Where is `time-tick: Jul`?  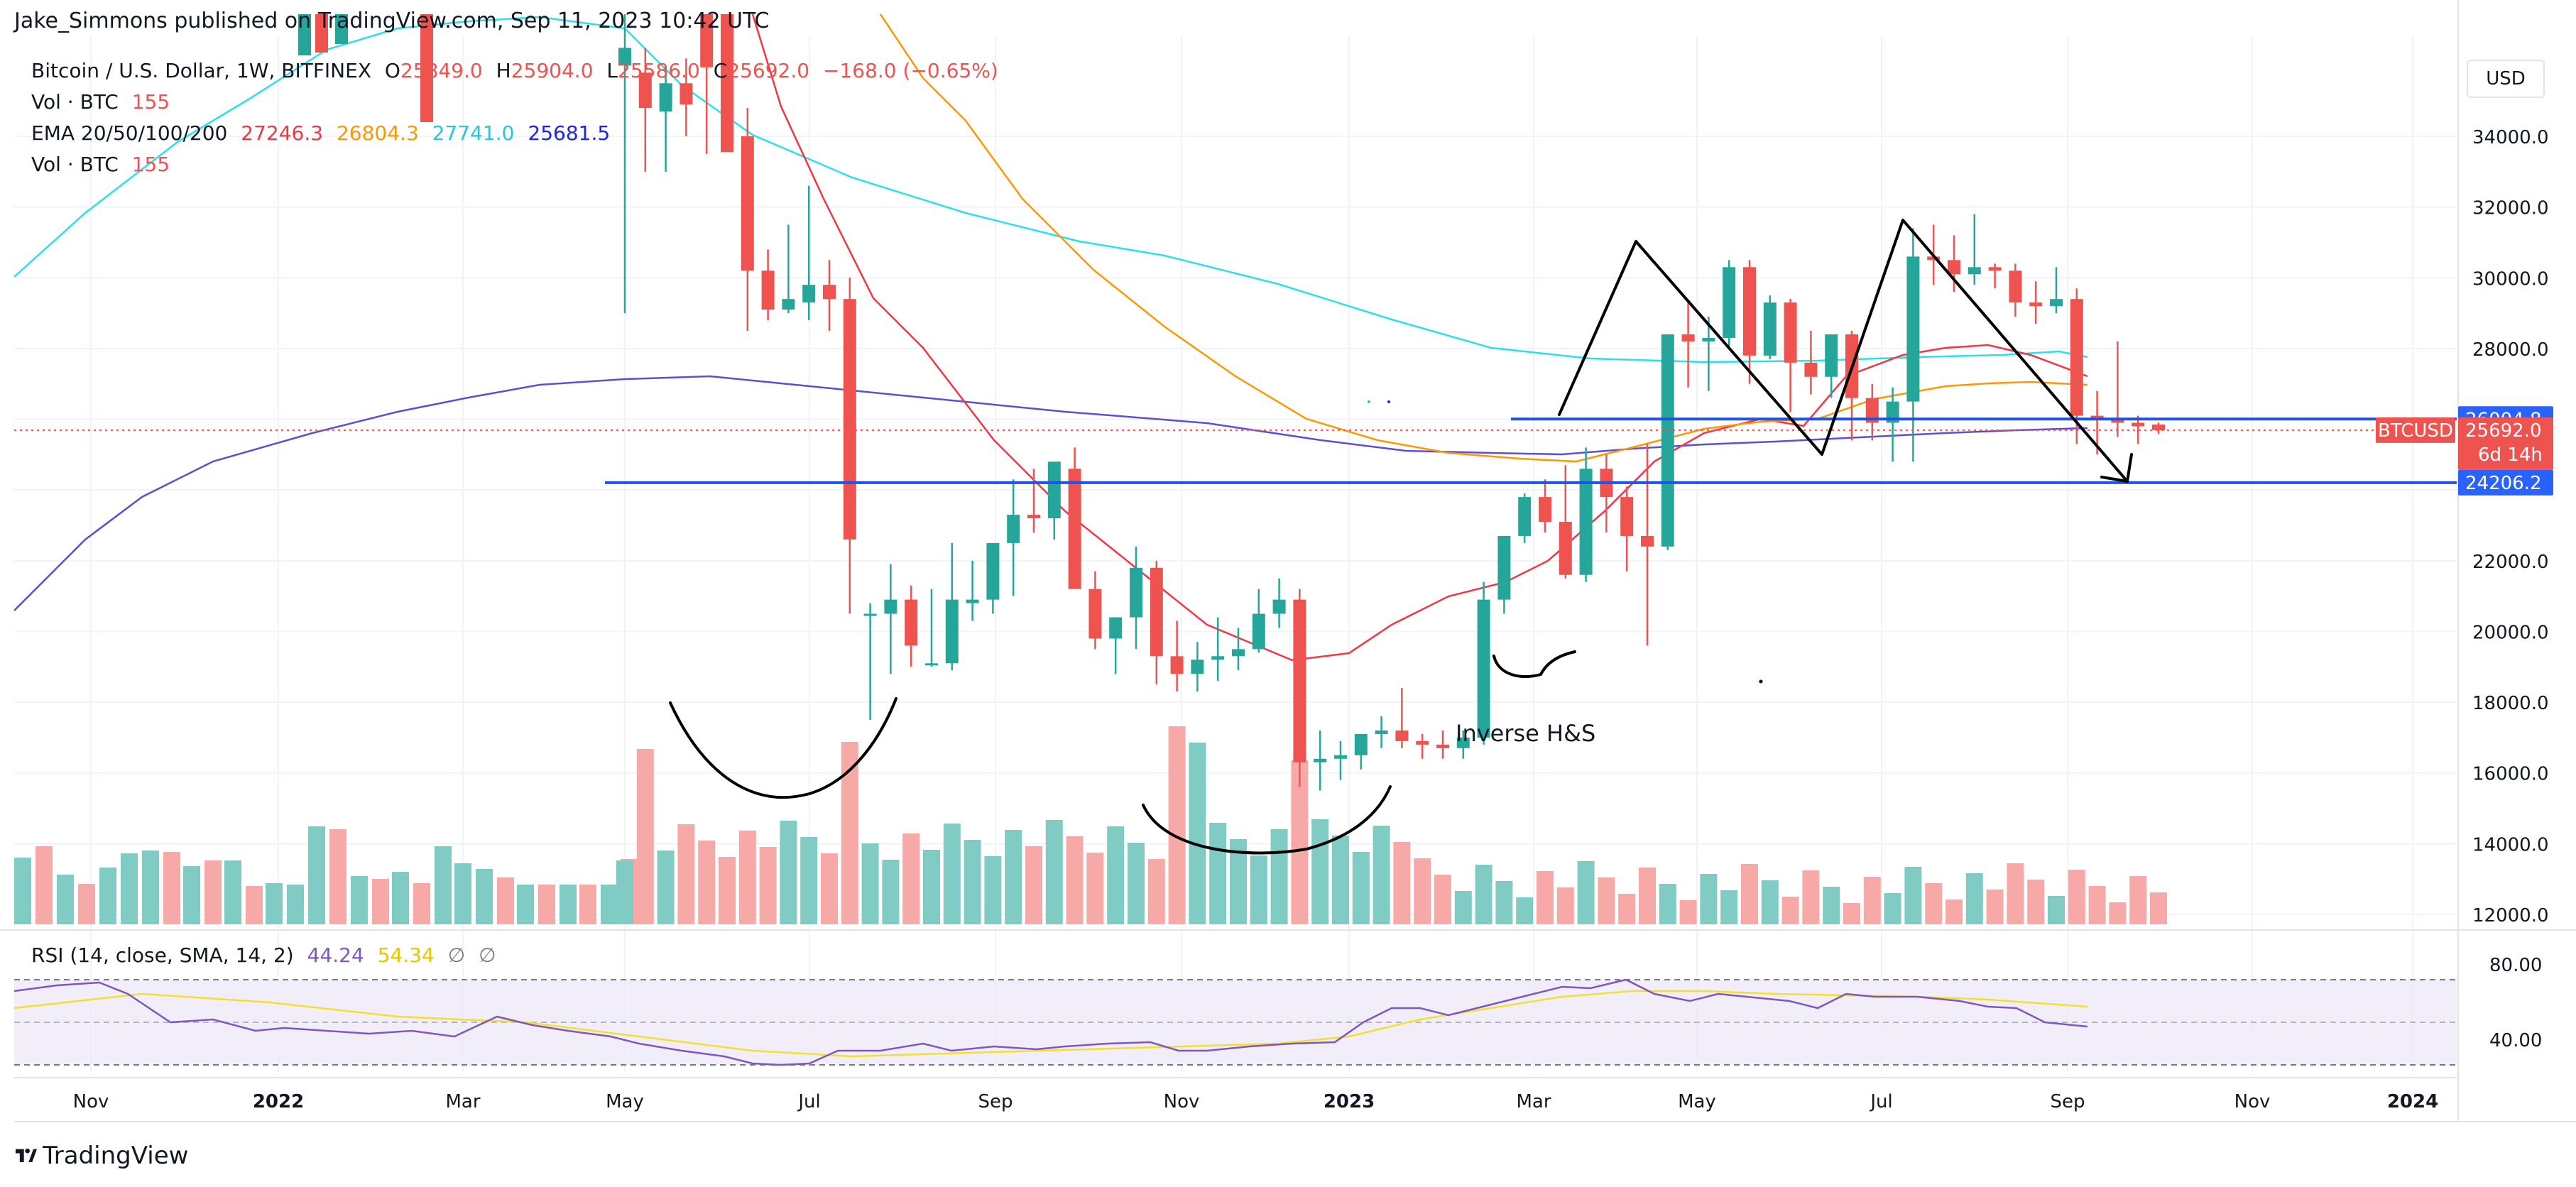
time-tick: Jul is located at coordinates (808, 1101).